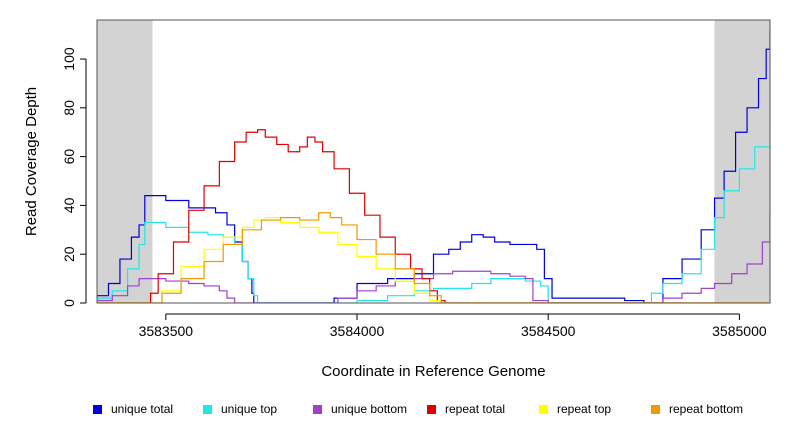  What do you see at coordinates (433, 371) in the screenshot?
I see `x-axis-title: Coordinate in Reference Genome` at bounding box center [433, 371].